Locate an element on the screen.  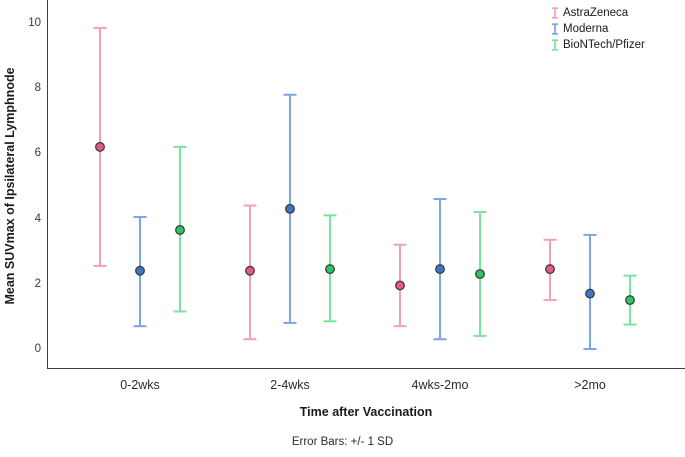
legend: AstraZeneca Moderna BioNTech/Pfizer is located at coordinates (598, 29).